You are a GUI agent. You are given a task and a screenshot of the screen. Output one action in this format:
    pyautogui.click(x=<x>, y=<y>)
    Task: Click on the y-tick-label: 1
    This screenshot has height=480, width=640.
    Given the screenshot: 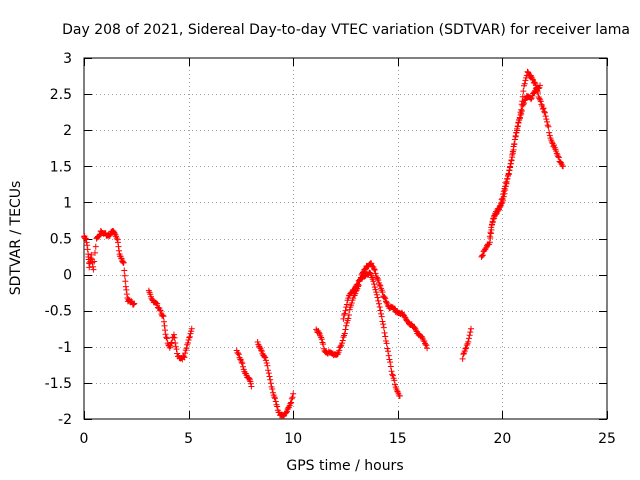 What is the action you would take?
    pyautogui.click(x=67, y=203)
    